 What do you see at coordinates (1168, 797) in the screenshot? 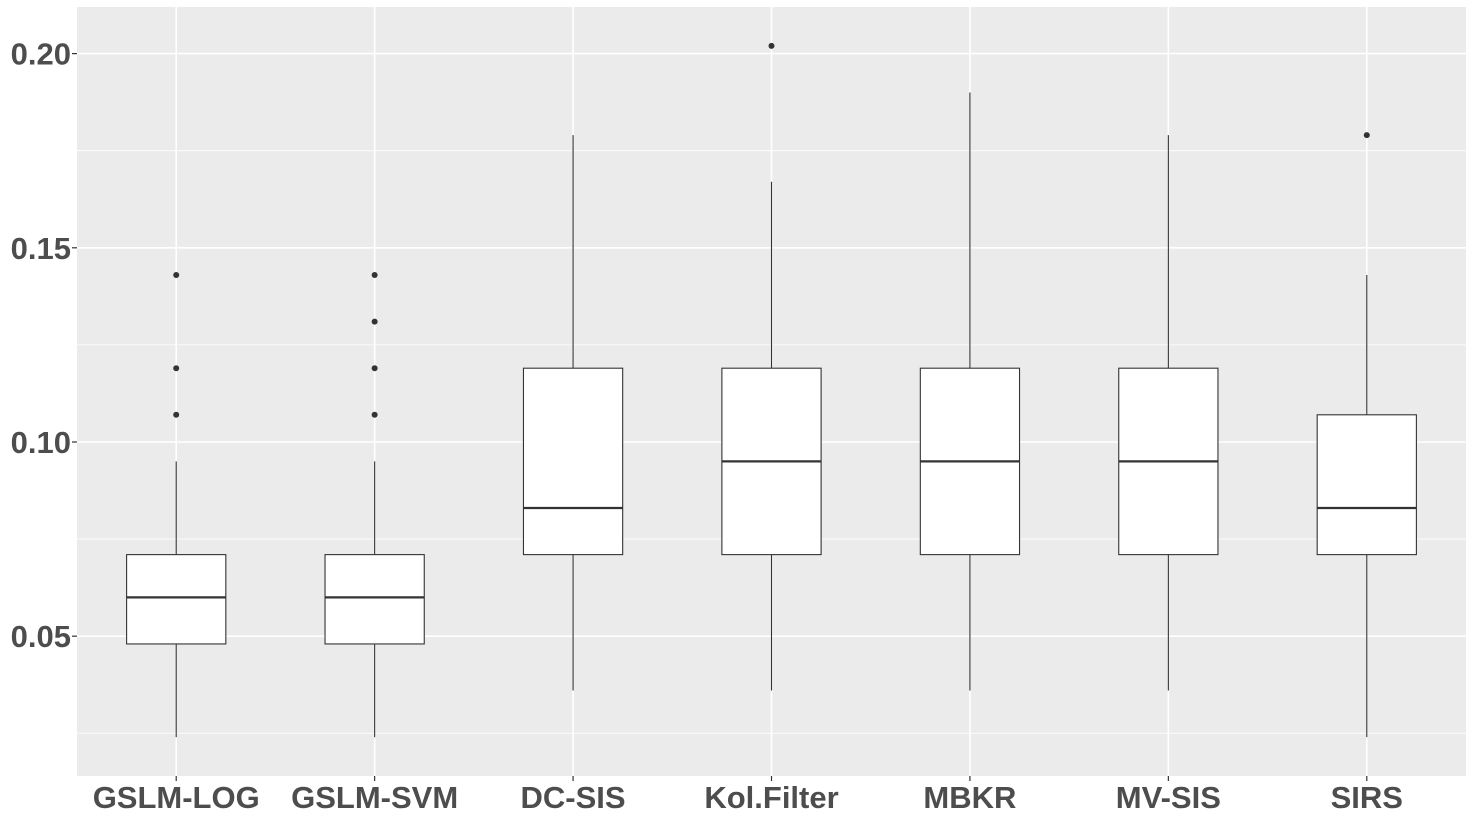
I see `x-tick-label: MV-SIS` at bounding box center [1168, 797].